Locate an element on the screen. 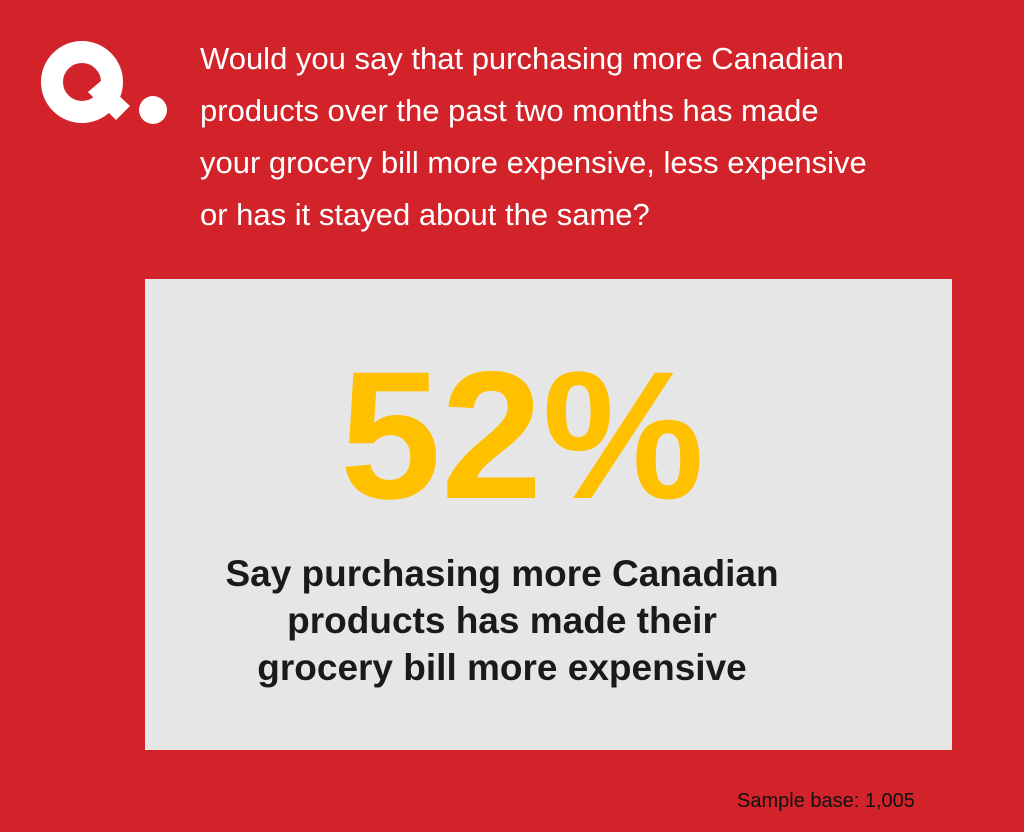  caption-line: products has made their is located at coordinates (502, 620).